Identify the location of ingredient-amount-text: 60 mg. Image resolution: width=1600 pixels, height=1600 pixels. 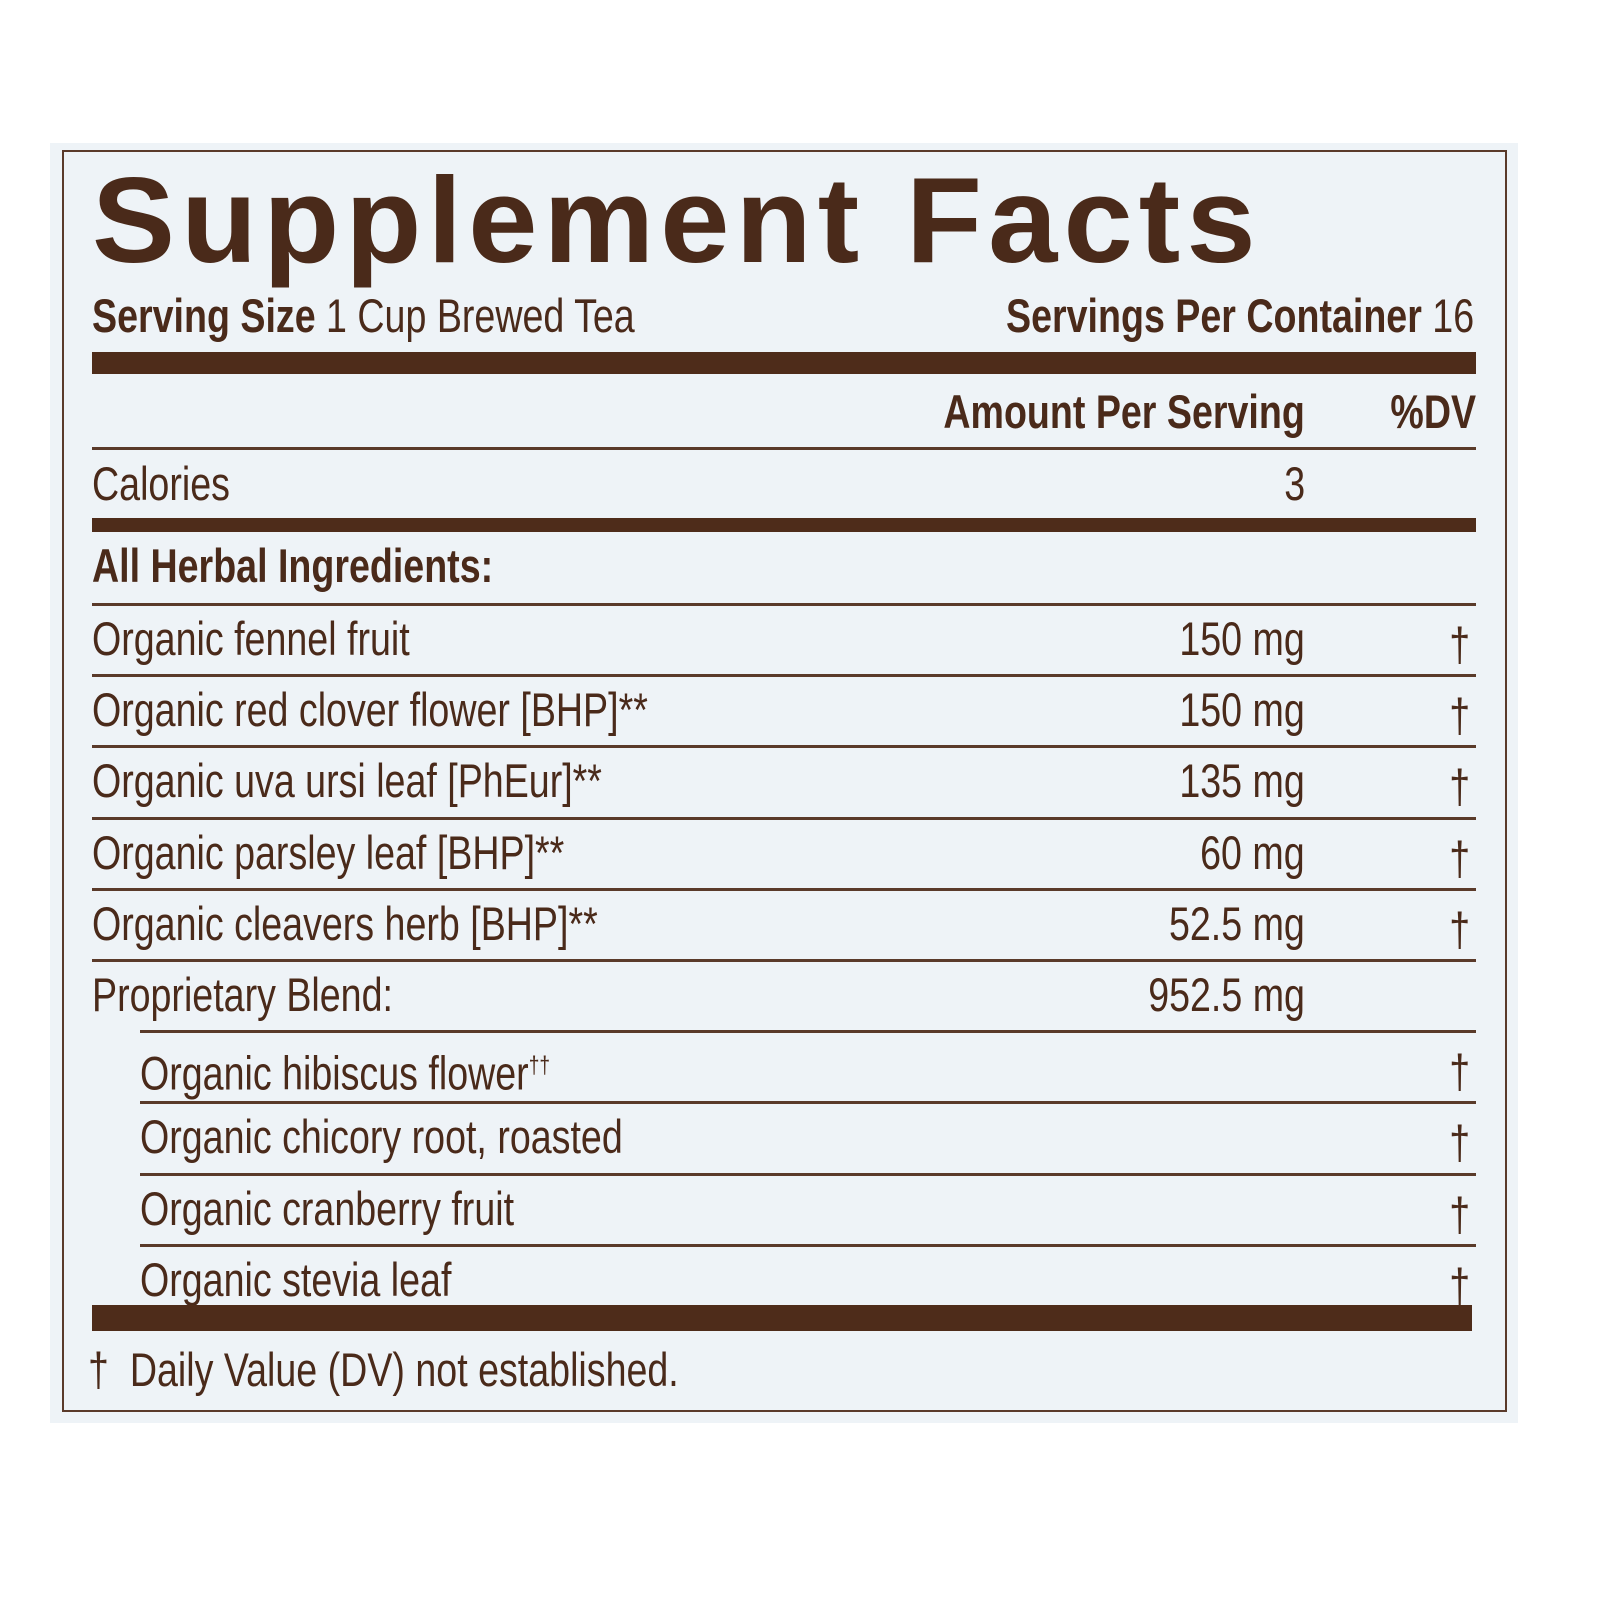
(1252, 852).